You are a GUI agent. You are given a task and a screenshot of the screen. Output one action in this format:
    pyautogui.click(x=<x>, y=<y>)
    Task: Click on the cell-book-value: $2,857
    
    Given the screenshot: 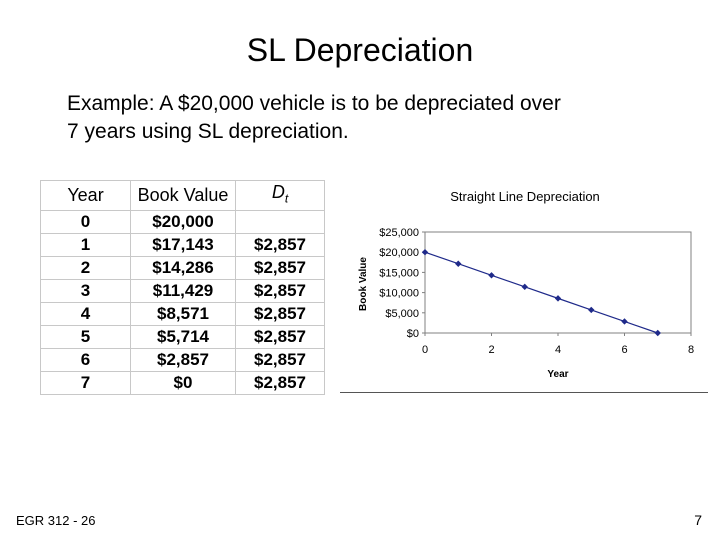 What is the action you would take?
    pyautogui.click(x=183, y=359)
    